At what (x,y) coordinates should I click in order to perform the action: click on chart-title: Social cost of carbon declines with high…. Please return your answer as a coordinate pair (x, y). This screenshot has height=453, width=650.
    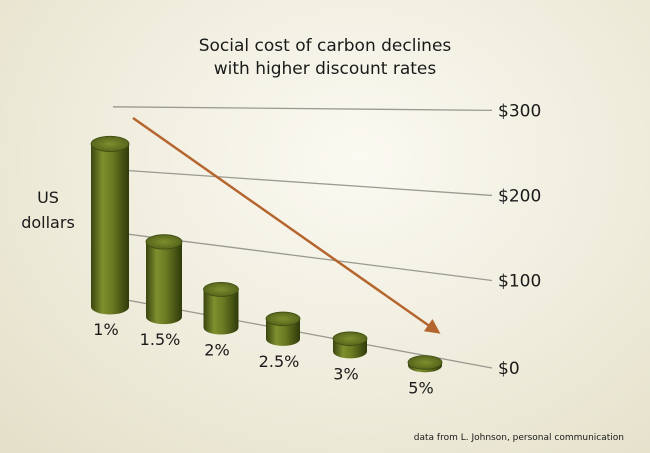
    Looking at the image, I should click on (325, 57).